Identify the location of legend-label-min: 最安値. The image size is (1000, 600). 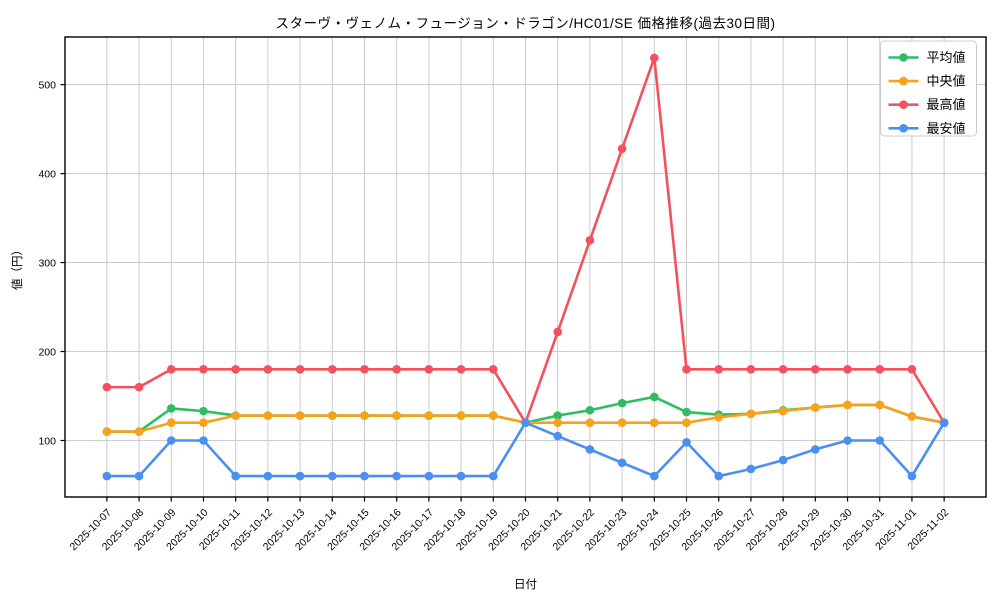
(946, 128).